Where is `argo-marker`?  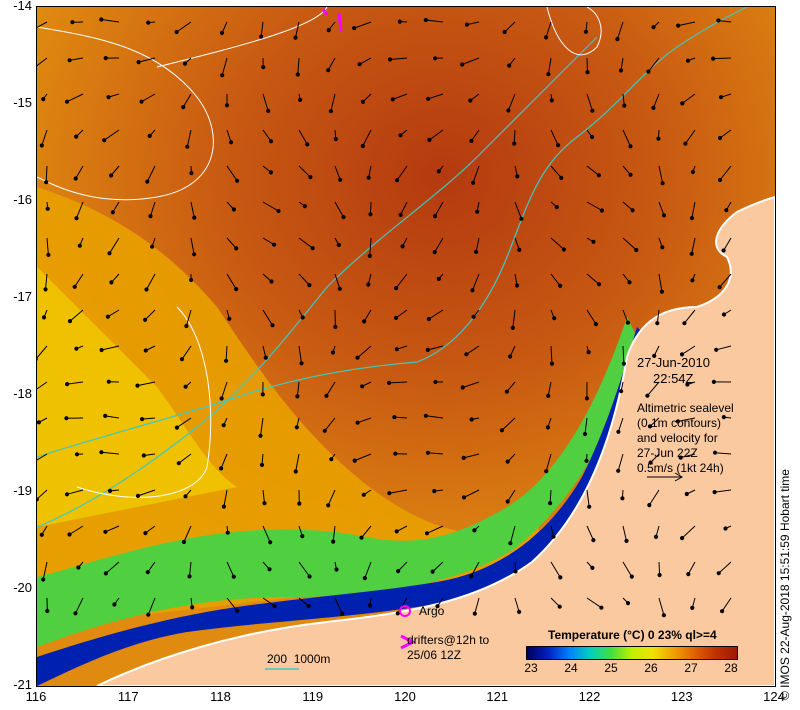
argo-marker is located at coordinates (405, 611).